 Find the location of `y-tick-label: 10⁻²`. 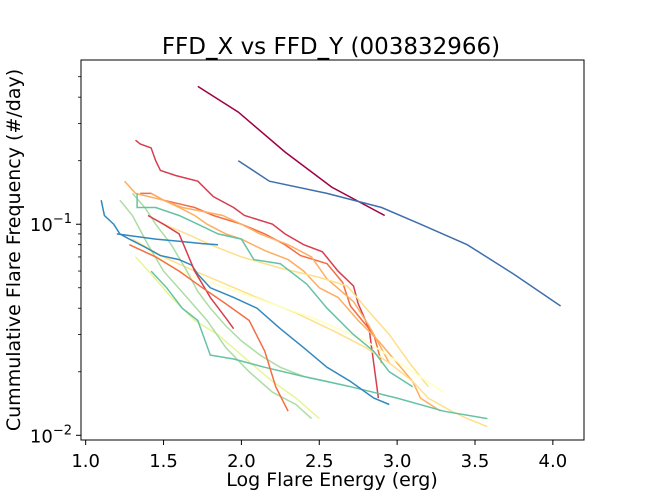

y-tick-label: 10⁻² is located at coordinates (51, 435).